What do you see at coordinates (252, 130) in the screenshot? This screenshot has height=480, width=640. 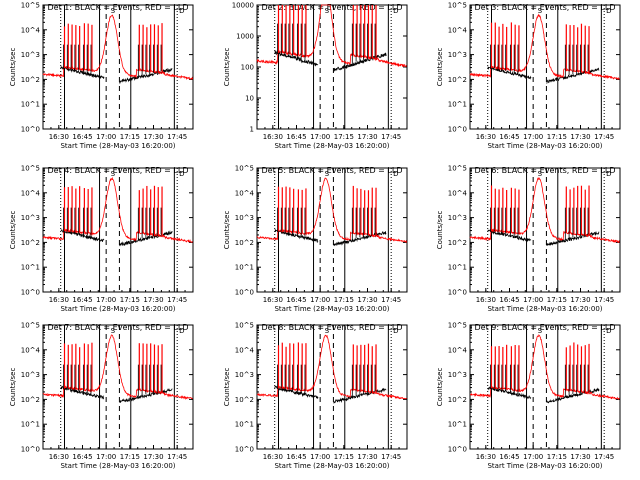 I see `y-tick-label: 1` at bounding box center [252, 130].